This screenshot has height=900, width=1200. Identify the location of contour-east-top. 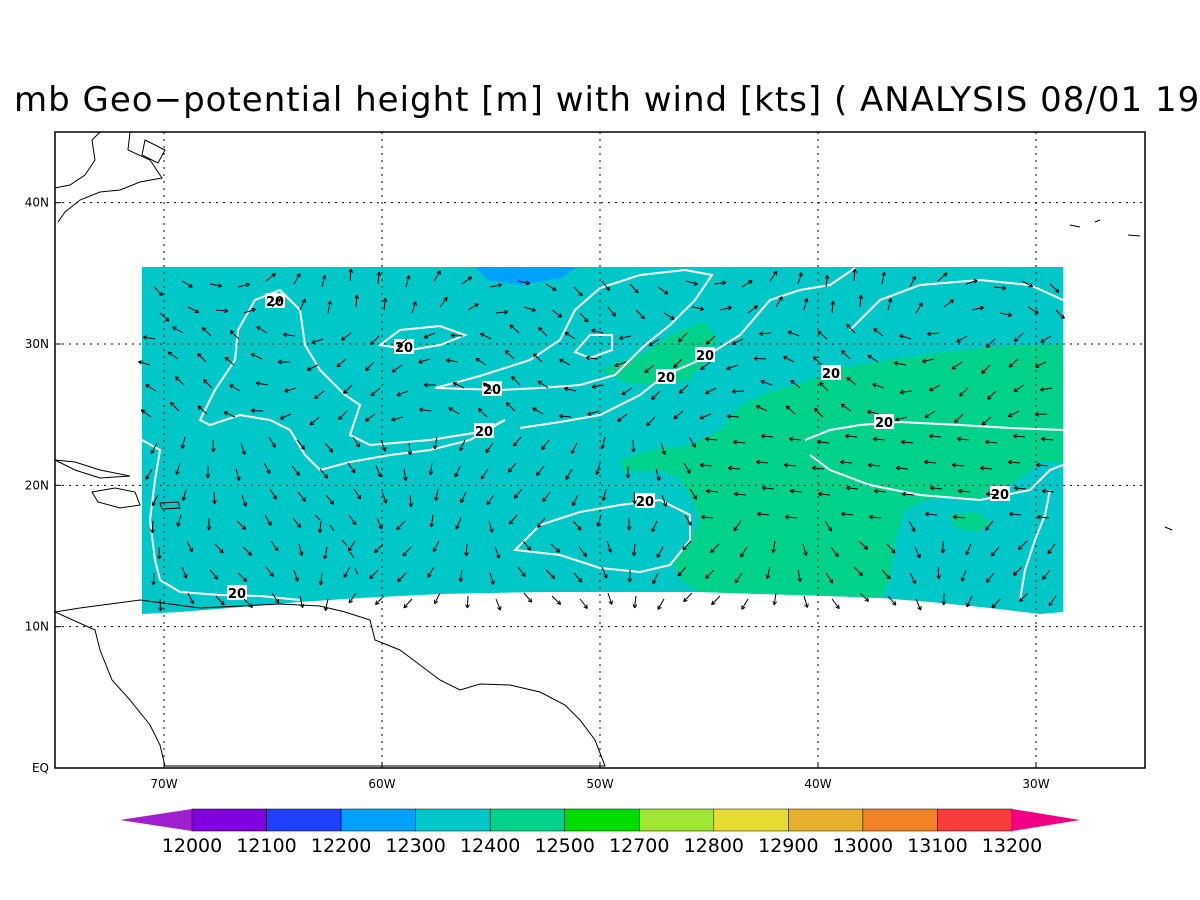
(956, 304).